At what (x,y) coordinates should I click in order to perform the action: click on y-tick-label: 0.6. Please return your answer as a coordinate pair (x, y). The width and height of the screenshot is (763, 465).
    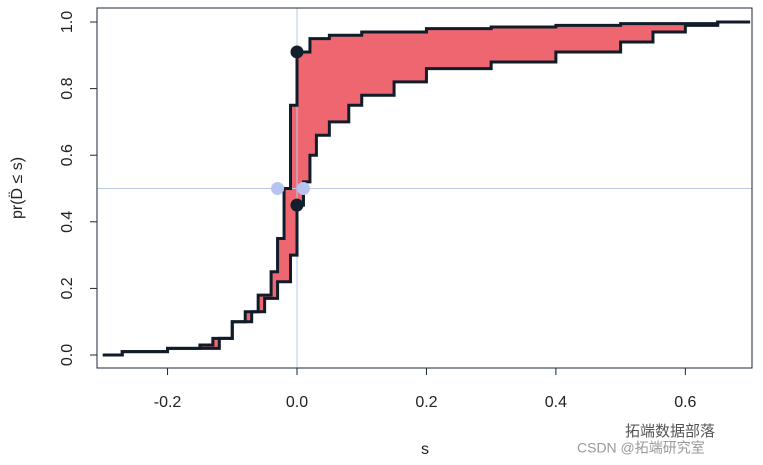
    Looking at the image, I should click on (67, 155).